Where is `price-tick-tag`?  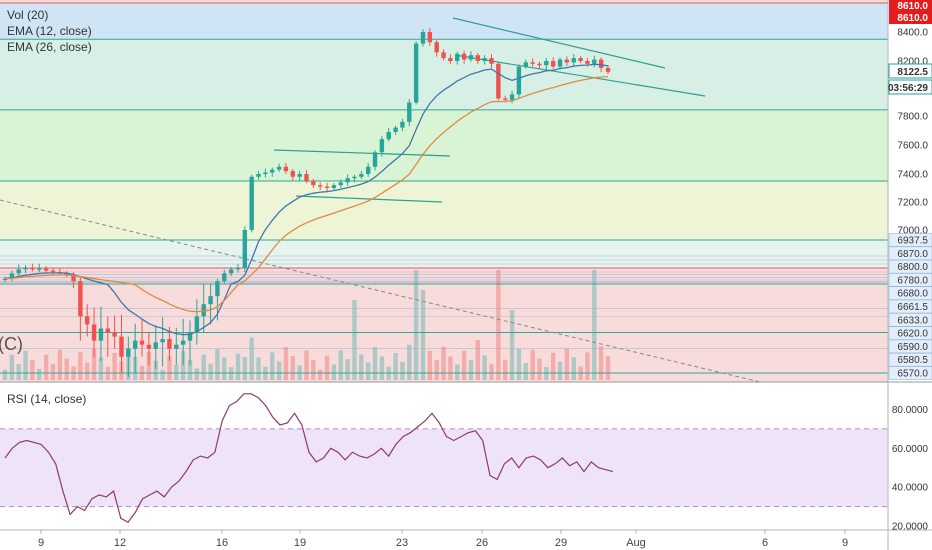 price-tick-tag is located at coordinates (910, 373).